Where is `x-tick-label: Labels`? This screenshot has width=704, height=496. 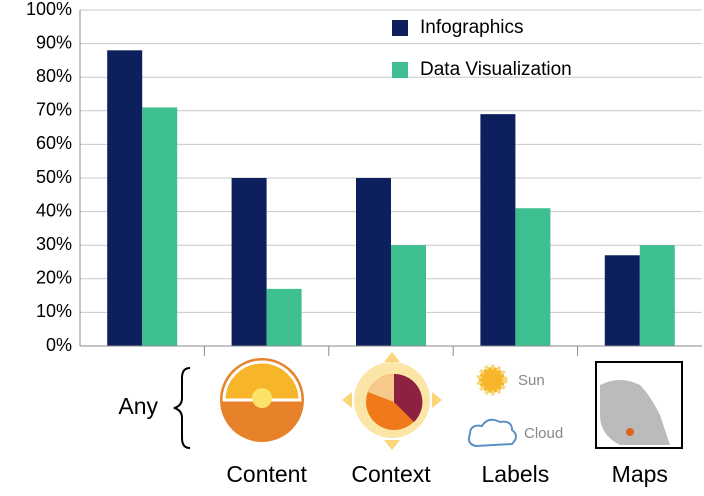 x-tick-label: Labels is located at coordinates (516, 474).